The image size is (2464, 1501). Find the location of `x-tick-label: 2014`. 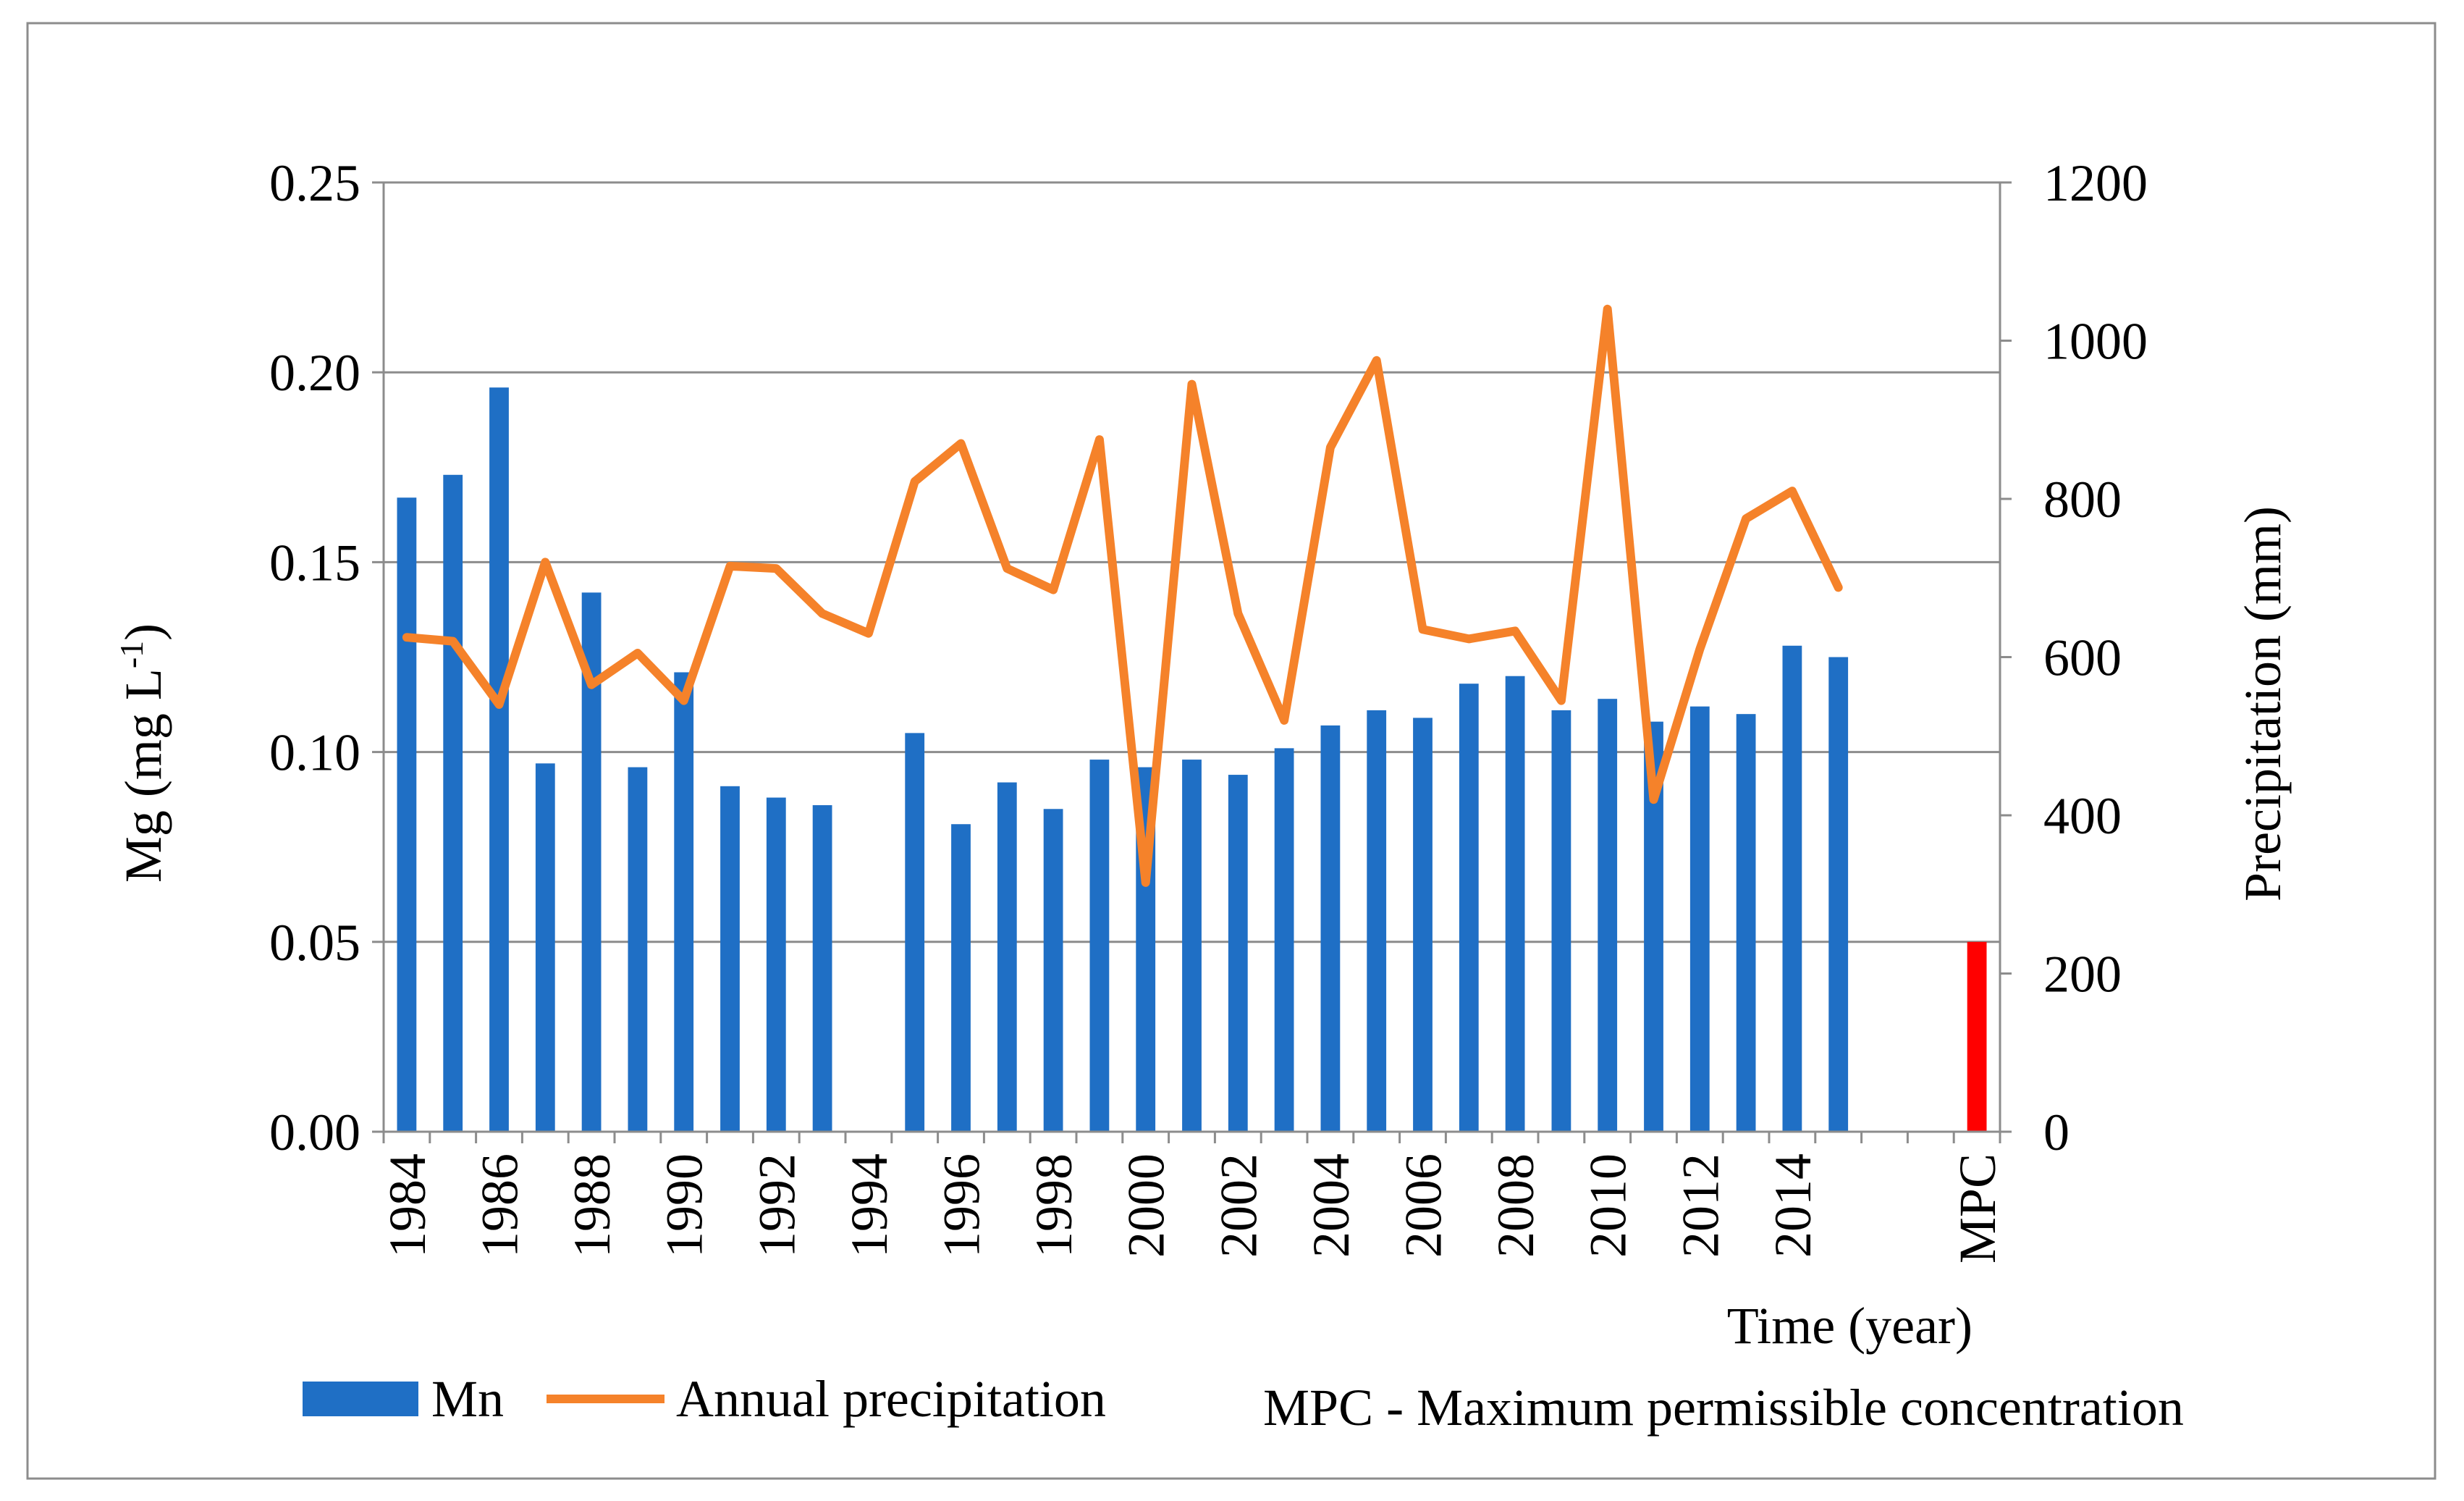

x-tick-label: 2014 is located at coordinates (1793, 1206).